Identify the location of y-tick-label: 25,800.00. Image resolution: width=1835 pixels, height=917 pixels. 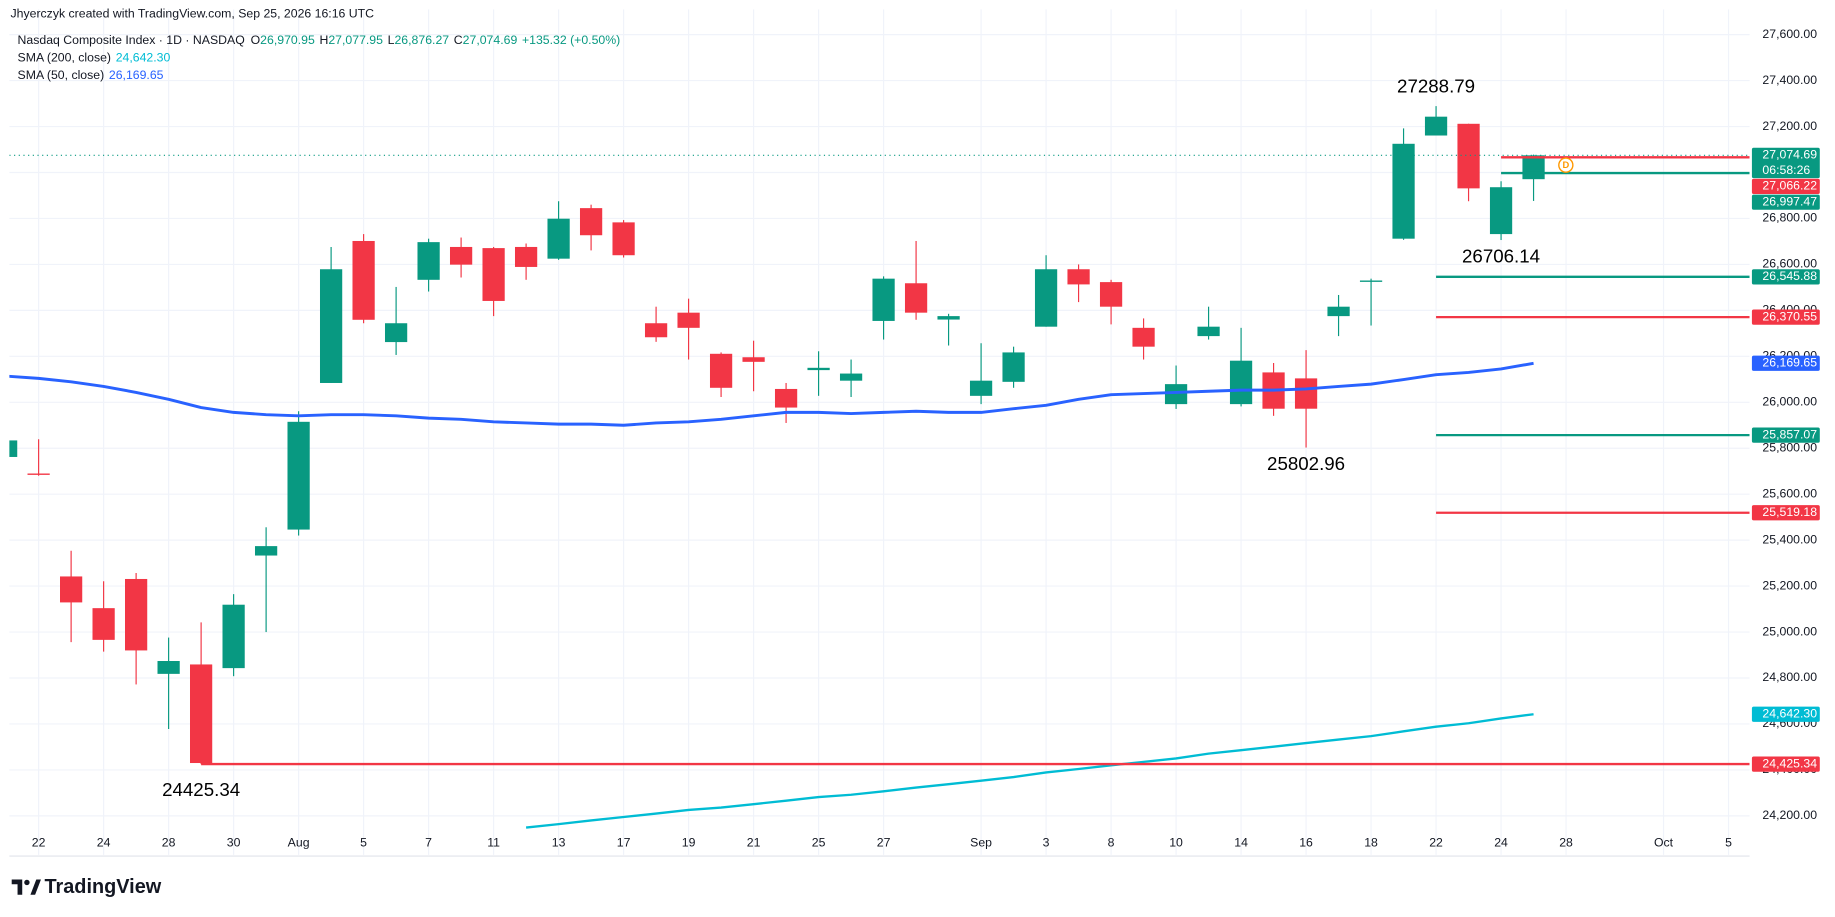
(1789, 447).